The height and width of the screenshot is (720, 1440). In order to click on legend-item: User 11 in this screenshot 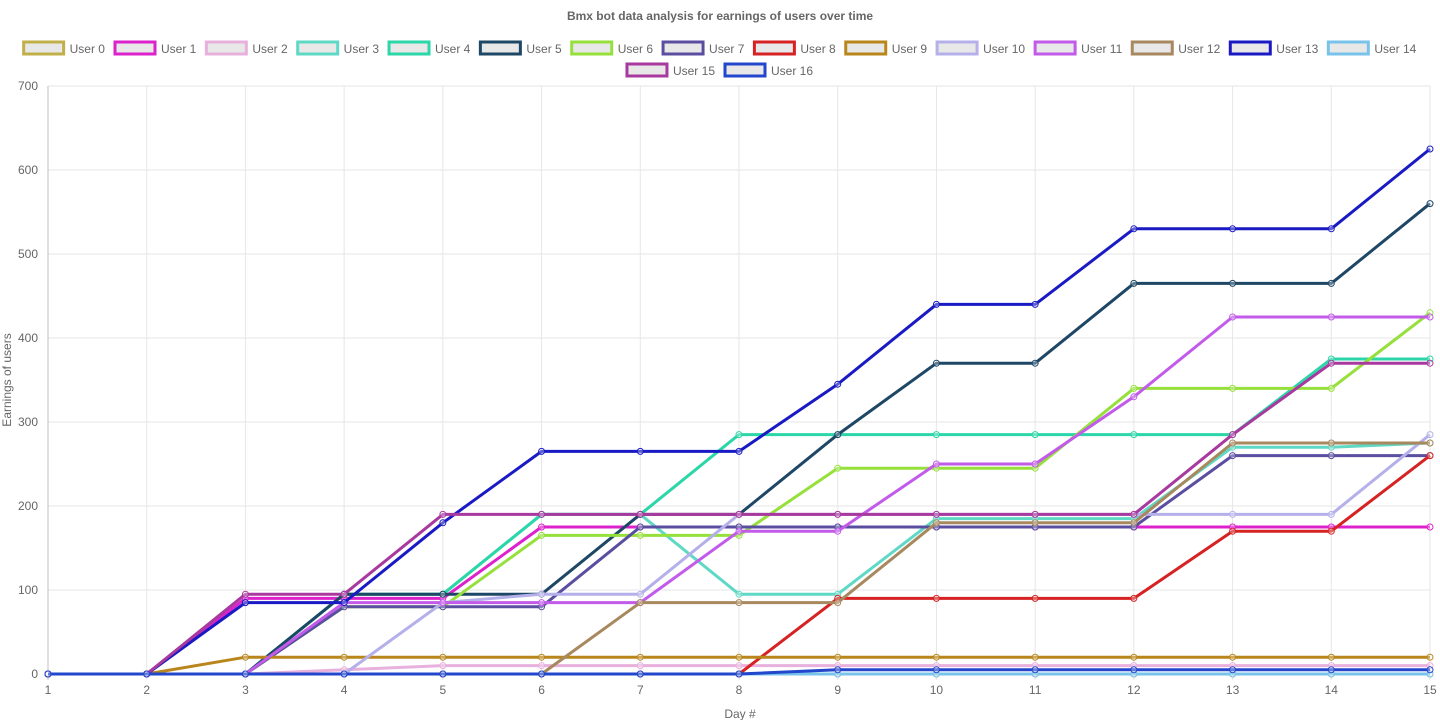, I will do `click(1078, 48)`.